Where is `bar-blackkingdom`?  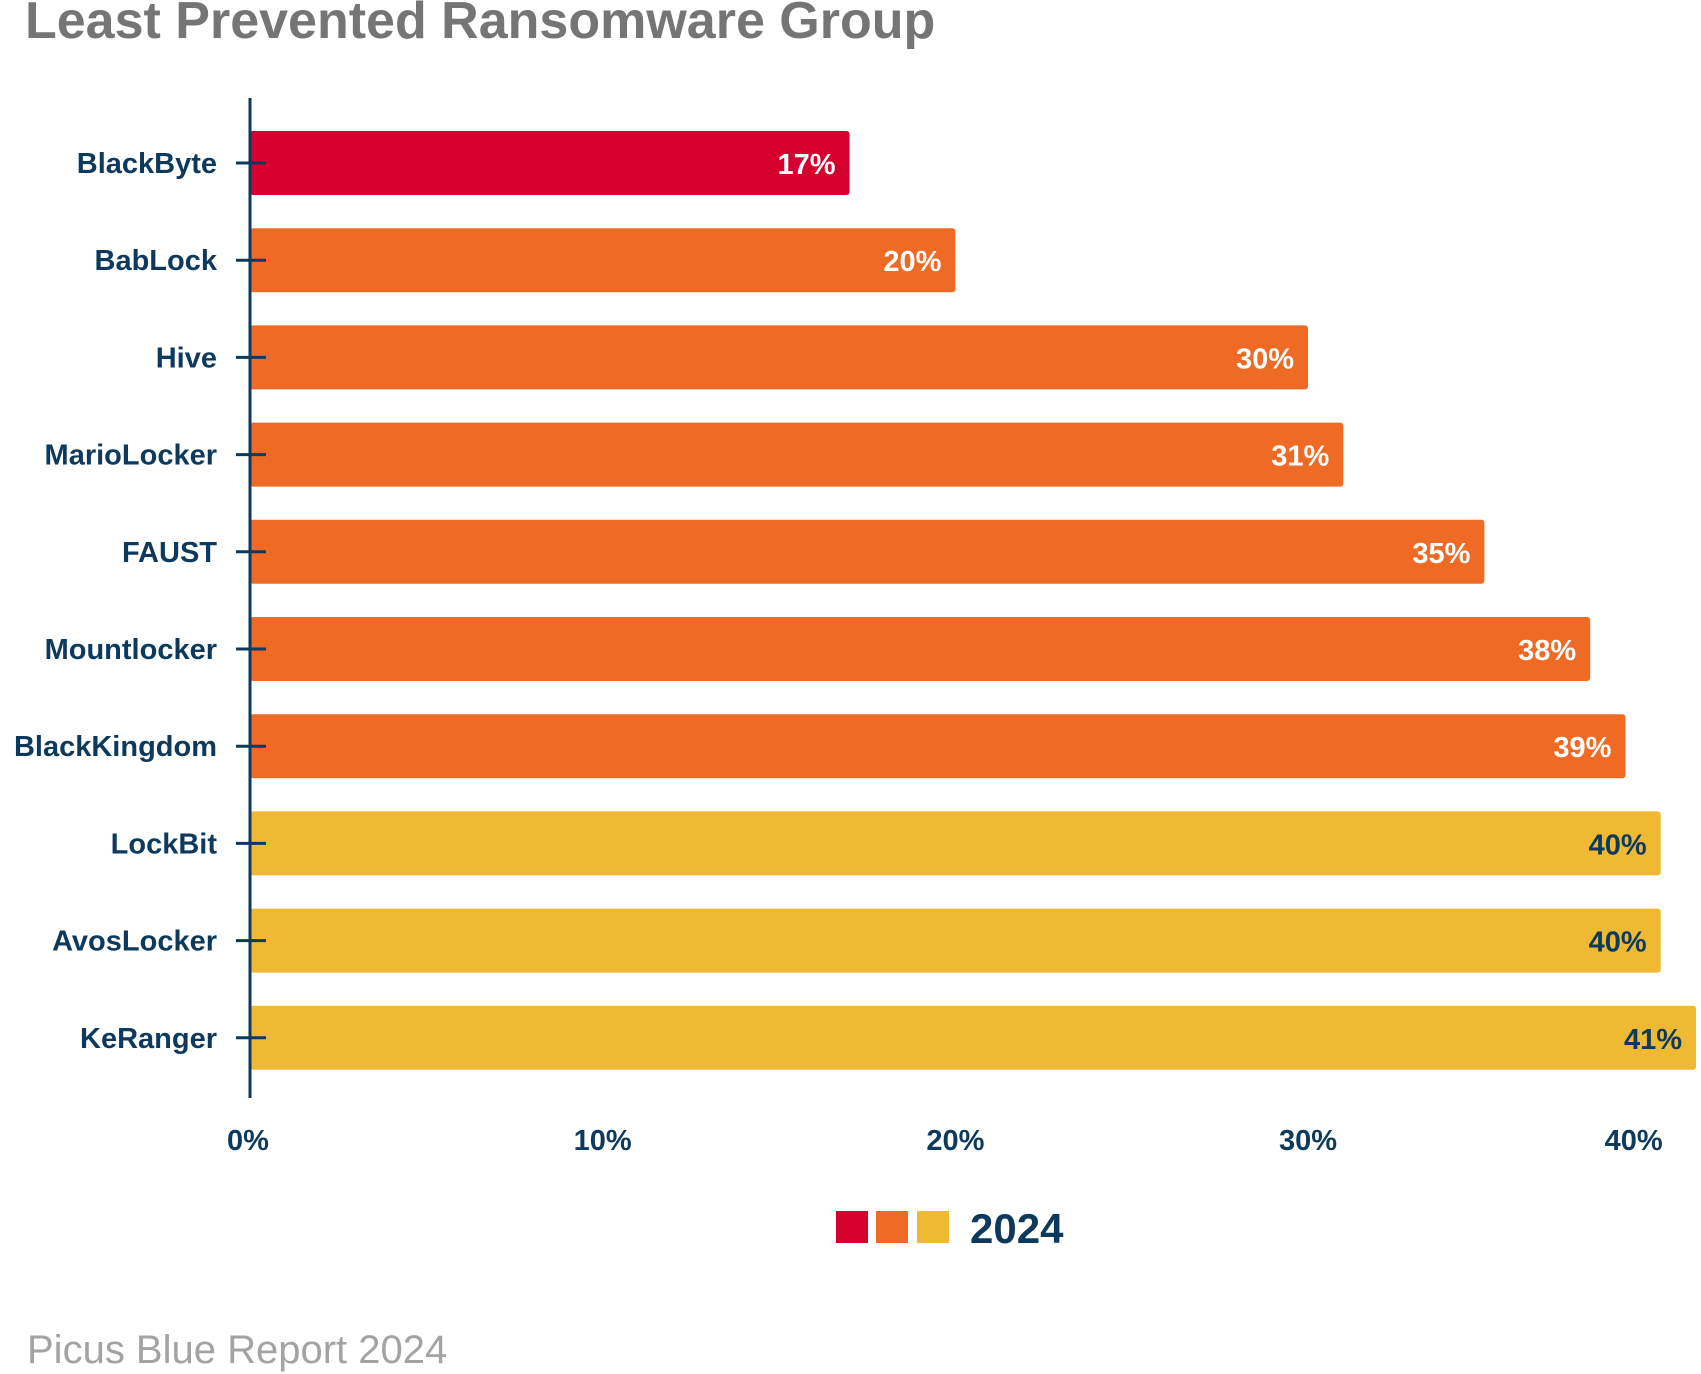
bar-blackkingdom is located at coordinates (938, 746).